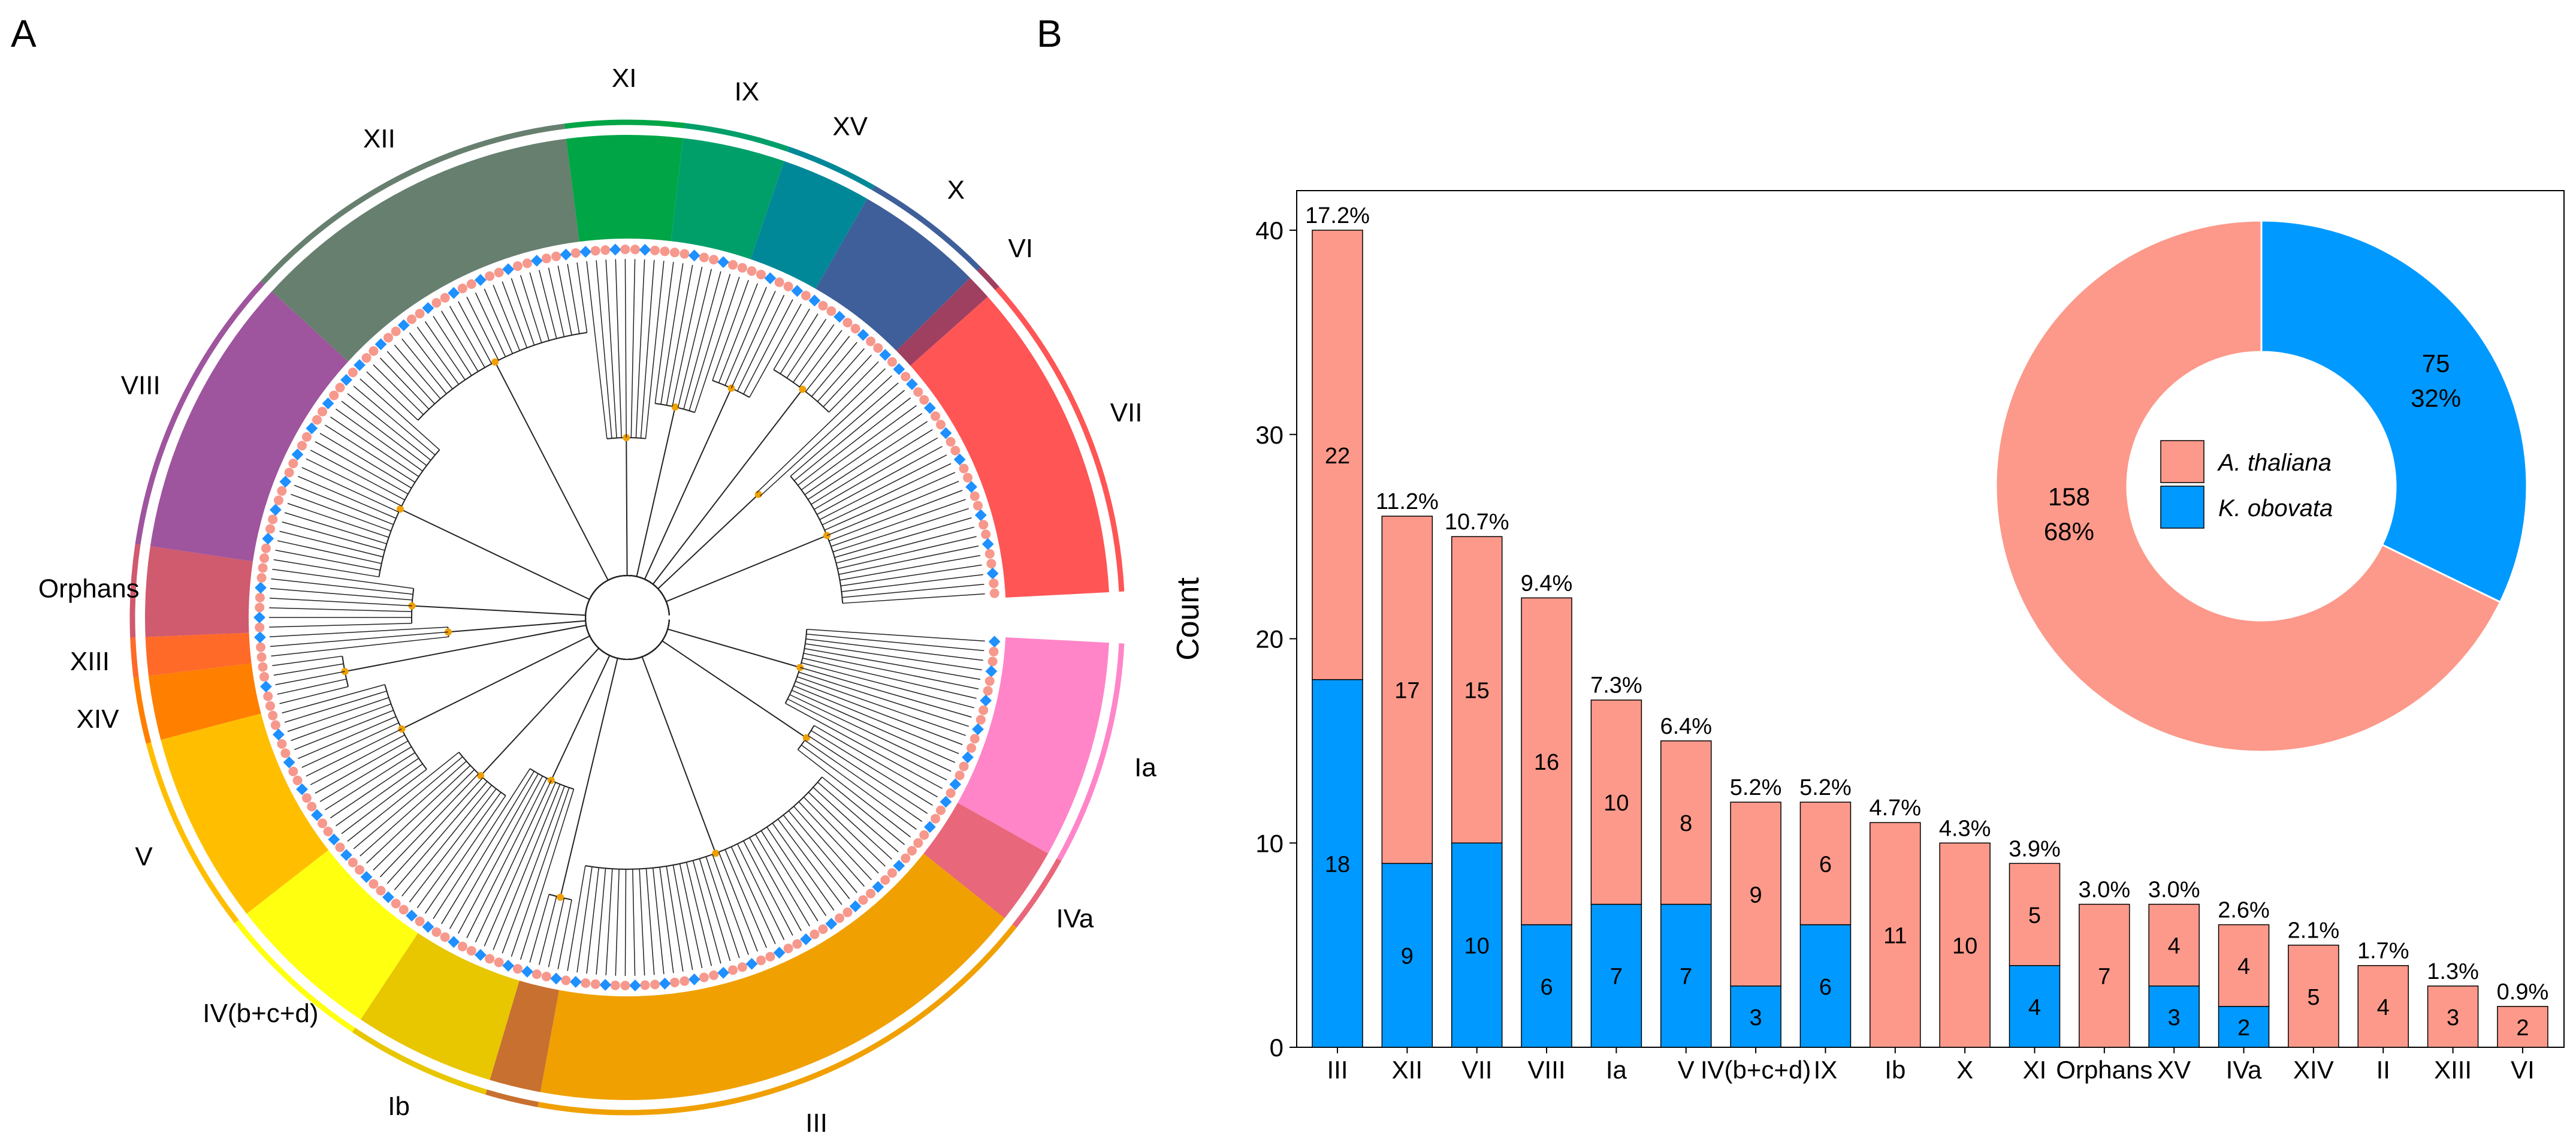 Image resolution: width=2576 pixels, height=1133 pixels. Describe the element at coordinates (624, 362) in the screenshot. I see `clade-xi: XI` at that location.